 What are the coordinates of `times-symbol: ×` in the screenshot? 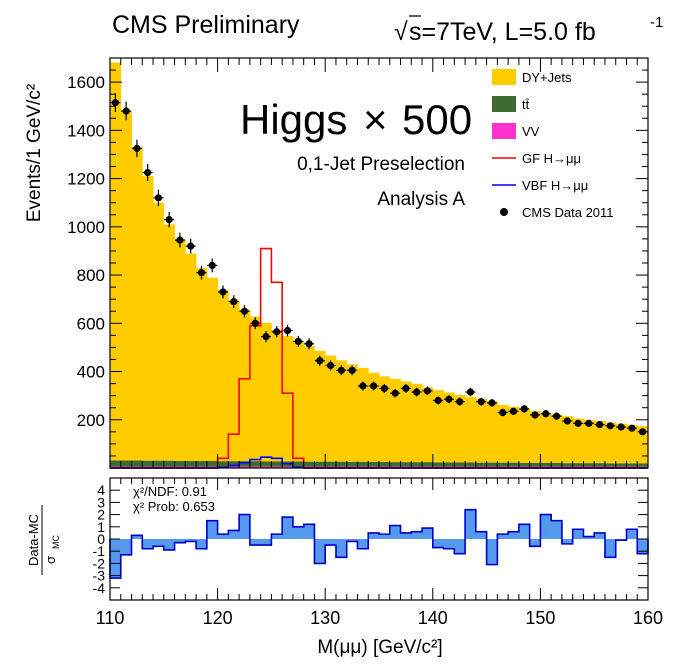 It's located at (375, 119).